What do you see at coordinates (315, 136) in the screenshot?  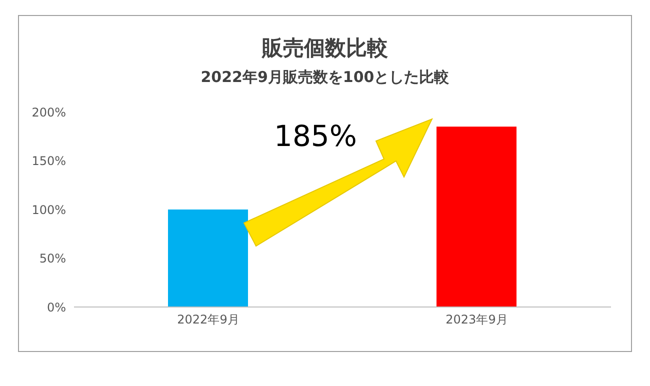 I see `annotation: 185%` at bounding box center [315, 136].